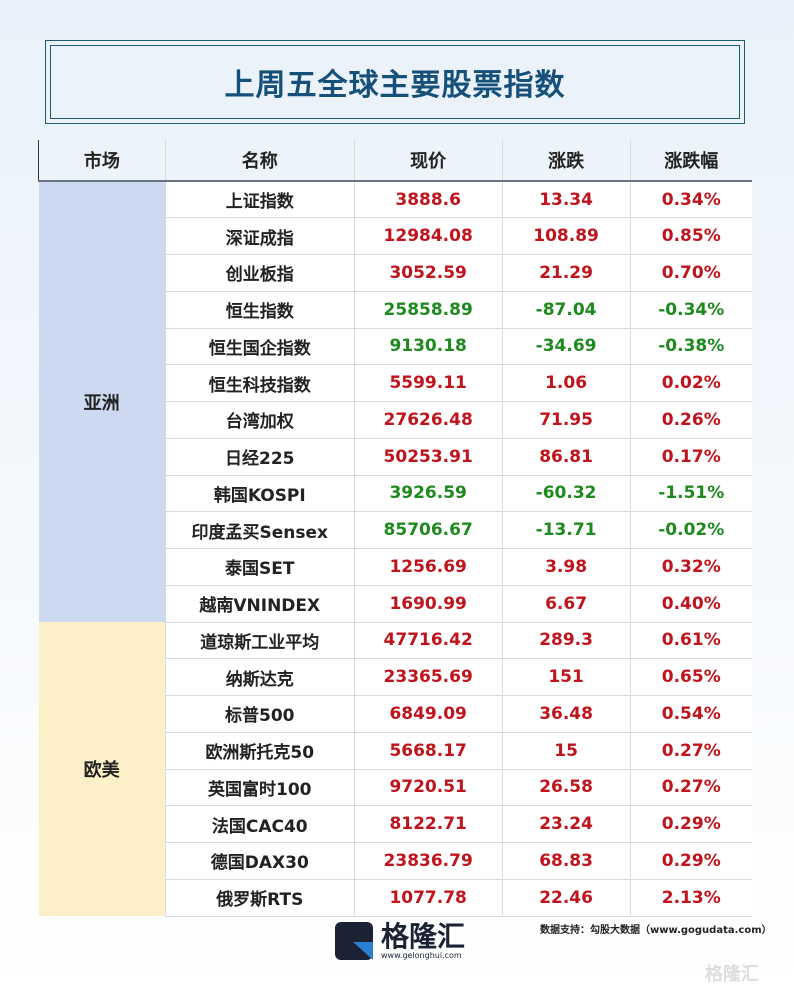 This screenshot has width=794, height=990. What do you see at coordinates (690, 347) in the screenshot?
I see `index-pct: -0.38%` at bounding box center [690, 347].